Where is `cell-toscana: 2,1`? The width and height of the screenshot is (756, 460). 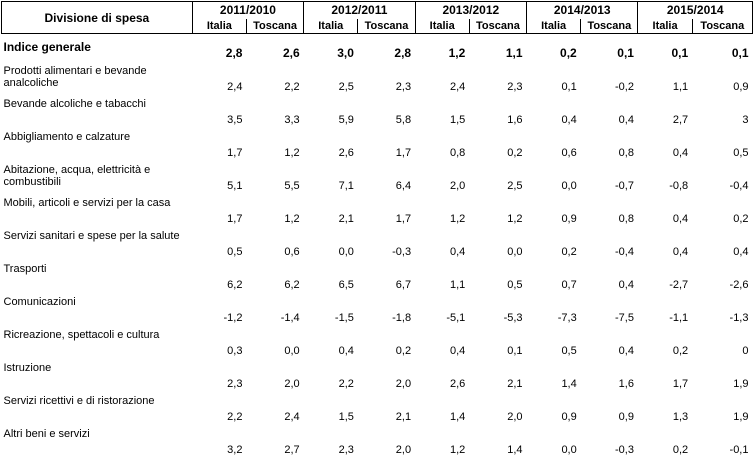 cell-toscana: 2,1 is located at coordinates (497, 377).